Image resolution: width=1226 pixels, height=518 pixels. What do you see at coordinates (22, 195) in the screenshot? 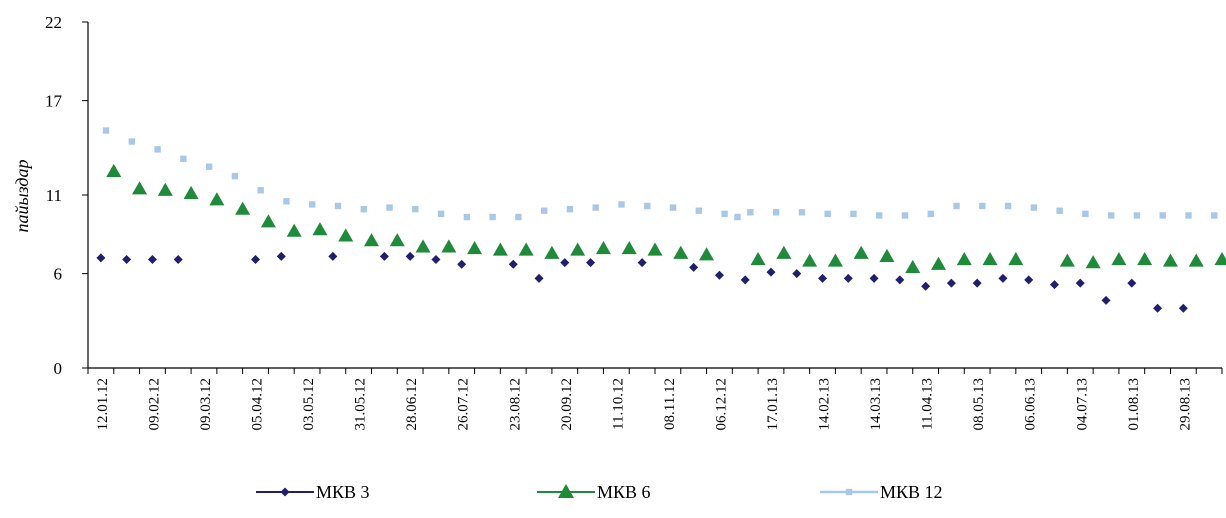
I see `y-axis-label: пайыздар` at bounding box center [22, 195].